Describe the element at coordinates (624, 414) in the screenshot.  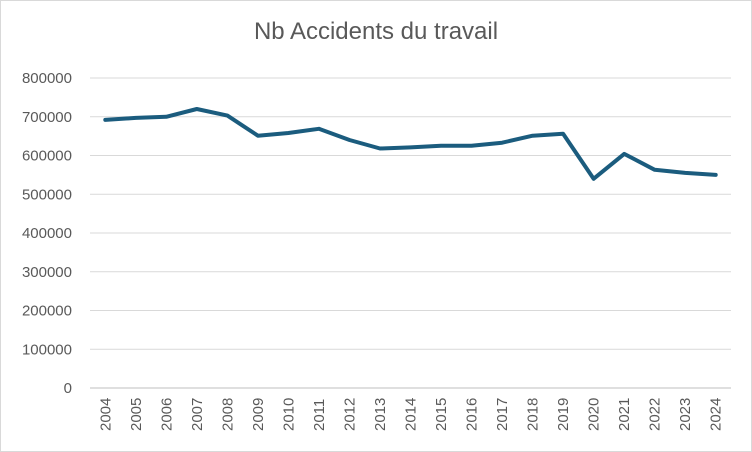
I see `x-tick-label: 2021` at that location.